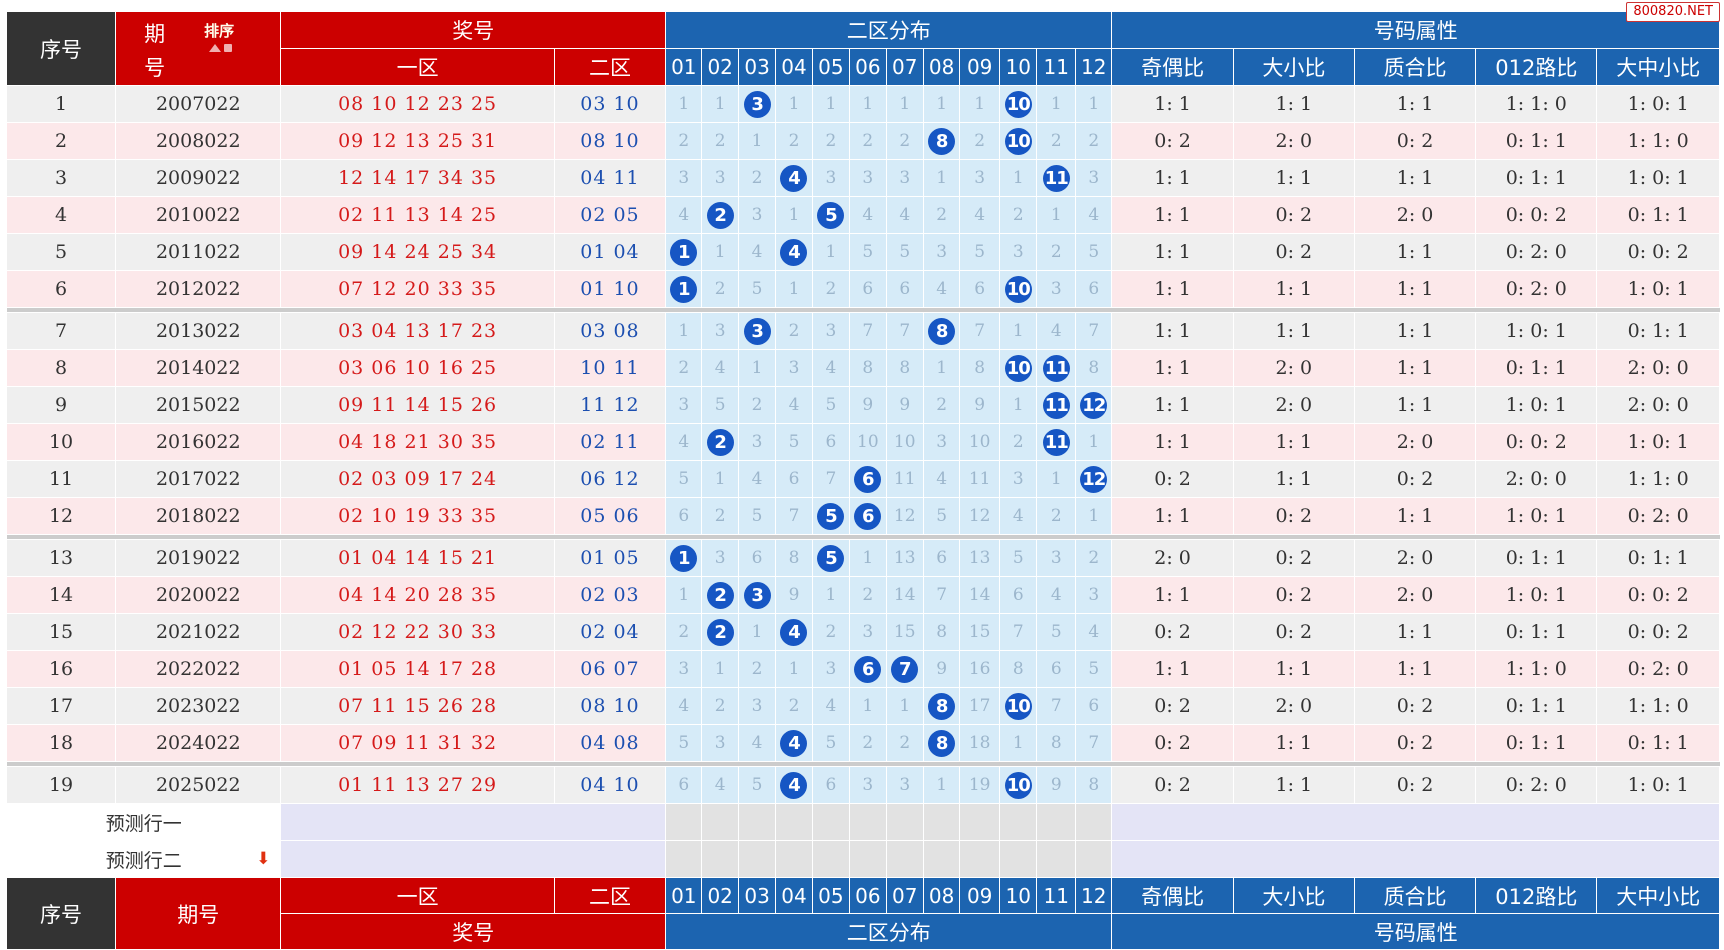 The image size is (1724, 950). I want to click on dist-number-header: 05, so click(831, 895).